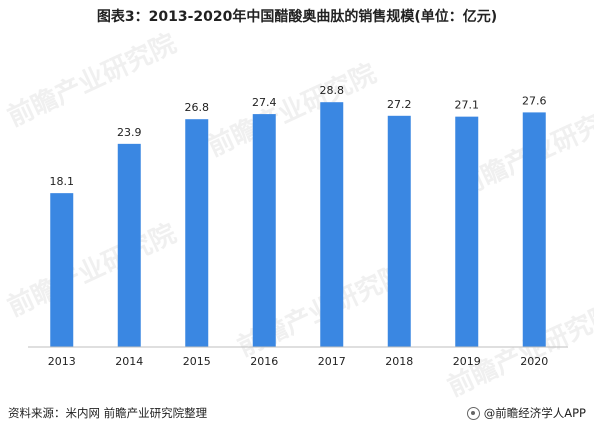 Image resolution: width=594 pixels, height=431 pixels. Describe the element at coordinates (473, 413) in the screenshot. I see `brand-logo-icon` at that location.